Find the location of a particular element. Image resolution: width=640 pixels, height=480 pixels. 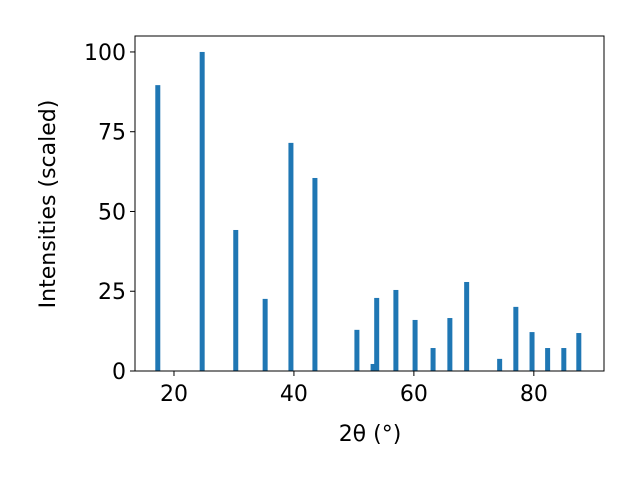

y-axis-label: Intensities (scaled) is located at coordinates (48, 204).